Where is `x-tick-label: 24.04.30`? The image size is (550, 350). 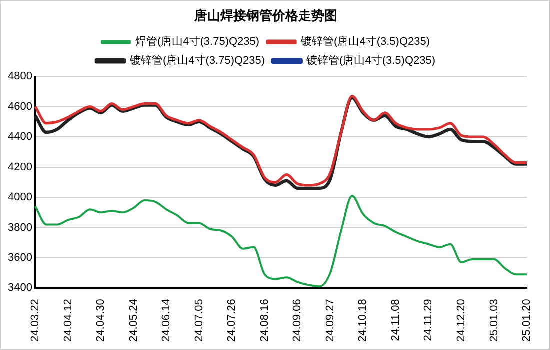
x-tick-label: 24.04.30 is located at coordinates (101, 320).